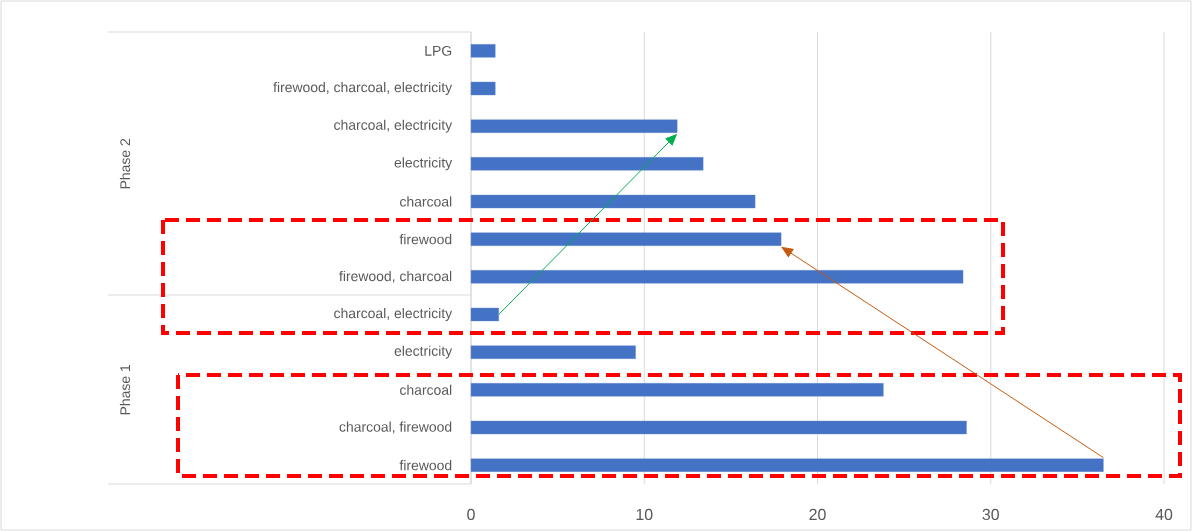 This screenshot has height=531, width=1192. I want to click on y-tick-label: charcoal, firewood, so click(395, 427).